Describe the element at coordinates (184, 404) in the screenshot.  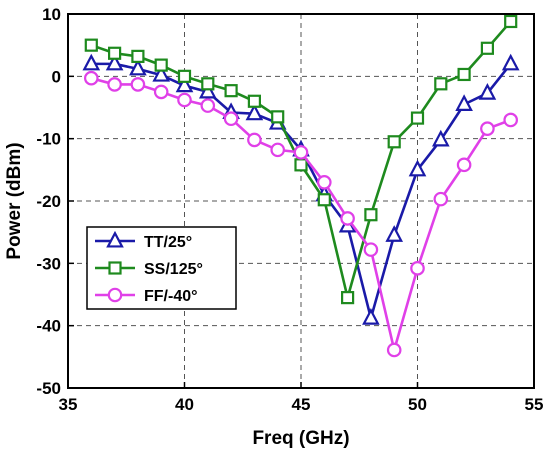
I see `x-tick-label: 40` at that location.